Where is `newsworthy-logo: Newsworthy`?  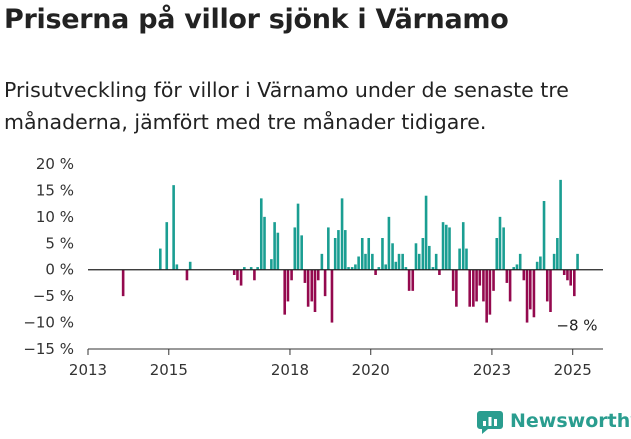 newsworthy-logo: Newsworthy is located at coordinates (553, 421).